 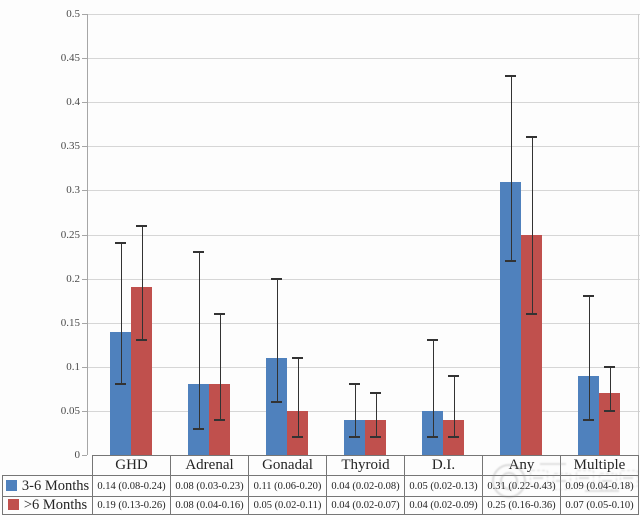 I want to click on category-header-cell: Any, so click(x=521, y=465).